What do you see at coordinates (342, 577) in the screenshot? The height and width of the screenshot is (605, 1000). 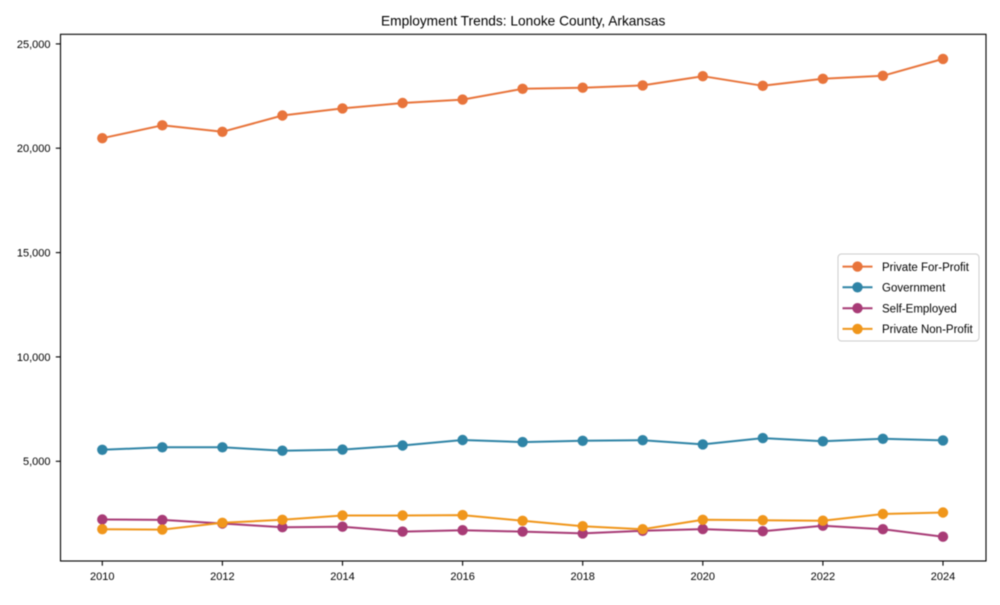 I see `svg-text: 2014` at bounding box center [342, 577].